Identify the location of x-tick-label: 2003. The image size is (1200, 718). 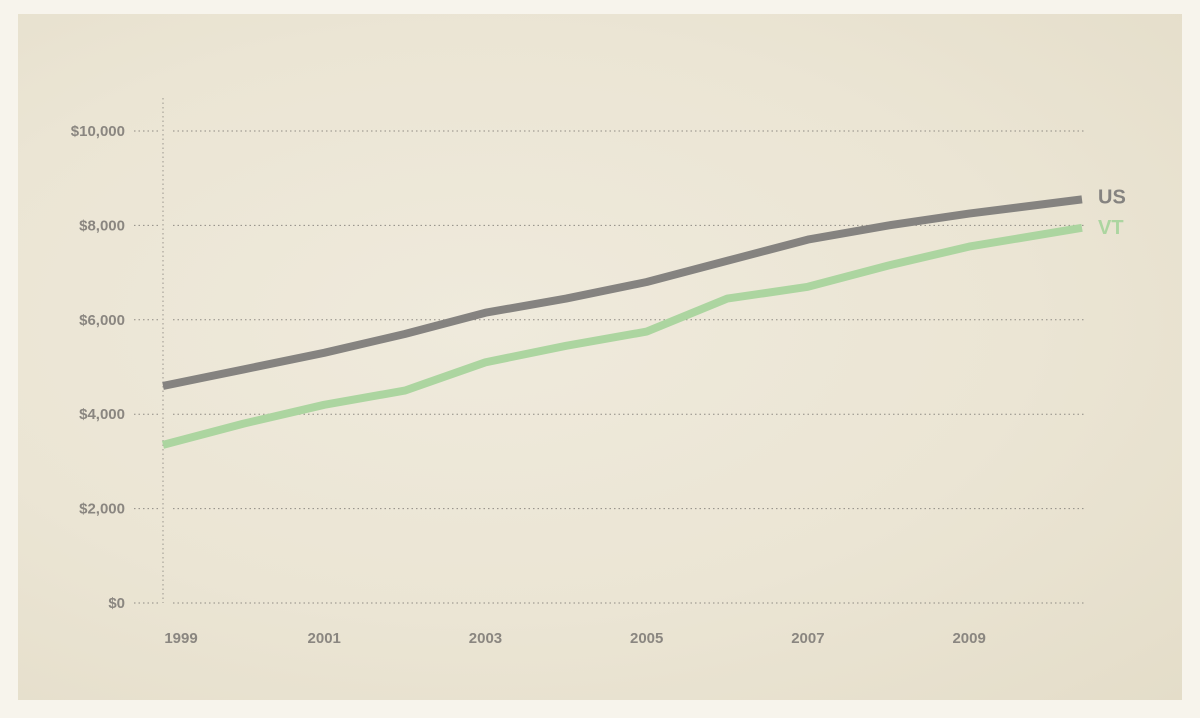
(485, 638).